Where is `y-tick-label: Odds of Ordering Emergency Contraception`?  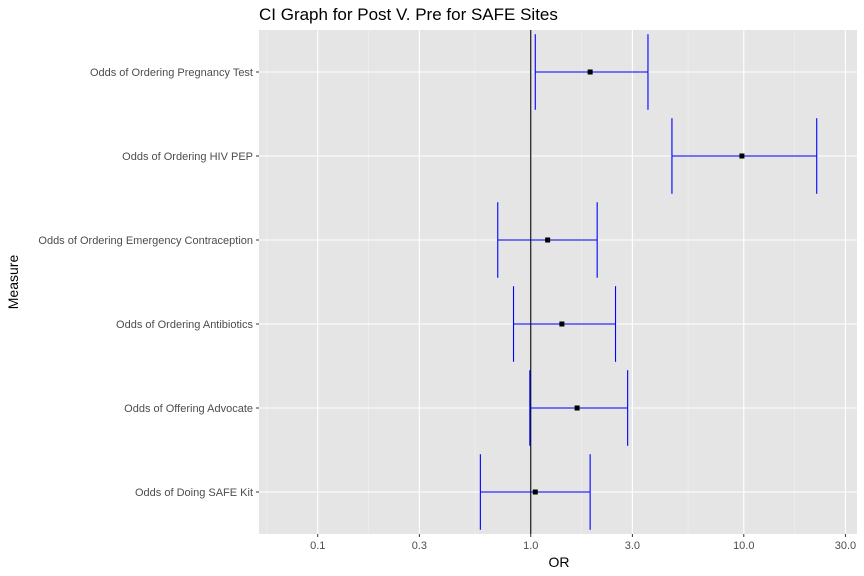
y-tick-label: Odds of Ordering Emergency Contraception is located at coordinates (145, 241).